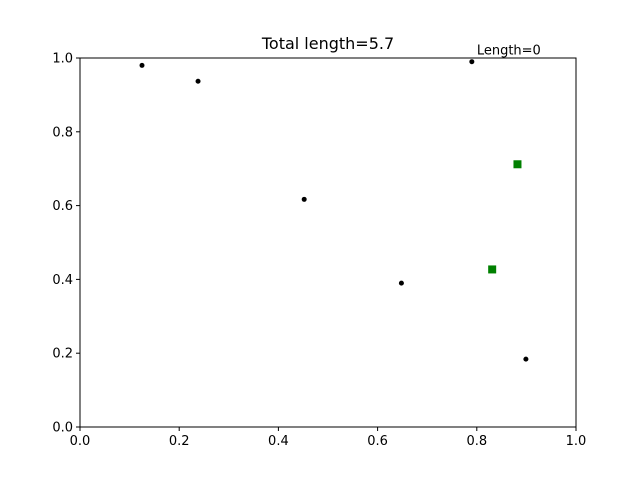 This screenshot has height=480, width=640. I want to click on y-tick-label: 0.6, so click(62, 206).